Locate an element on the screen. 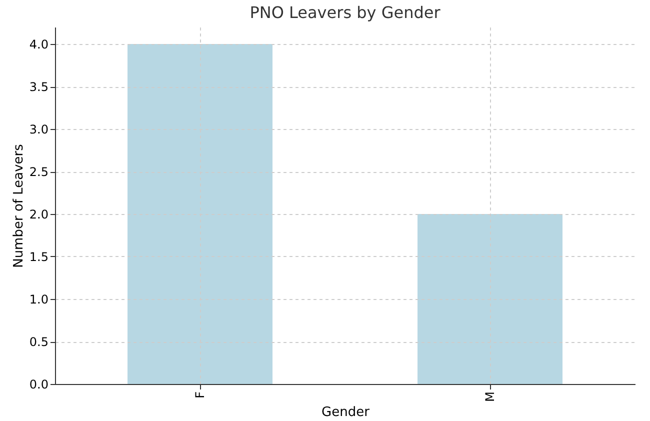 The width and height of the screenshot is (650, 421). x-tick-label: M is located at coordinates (490, 397).